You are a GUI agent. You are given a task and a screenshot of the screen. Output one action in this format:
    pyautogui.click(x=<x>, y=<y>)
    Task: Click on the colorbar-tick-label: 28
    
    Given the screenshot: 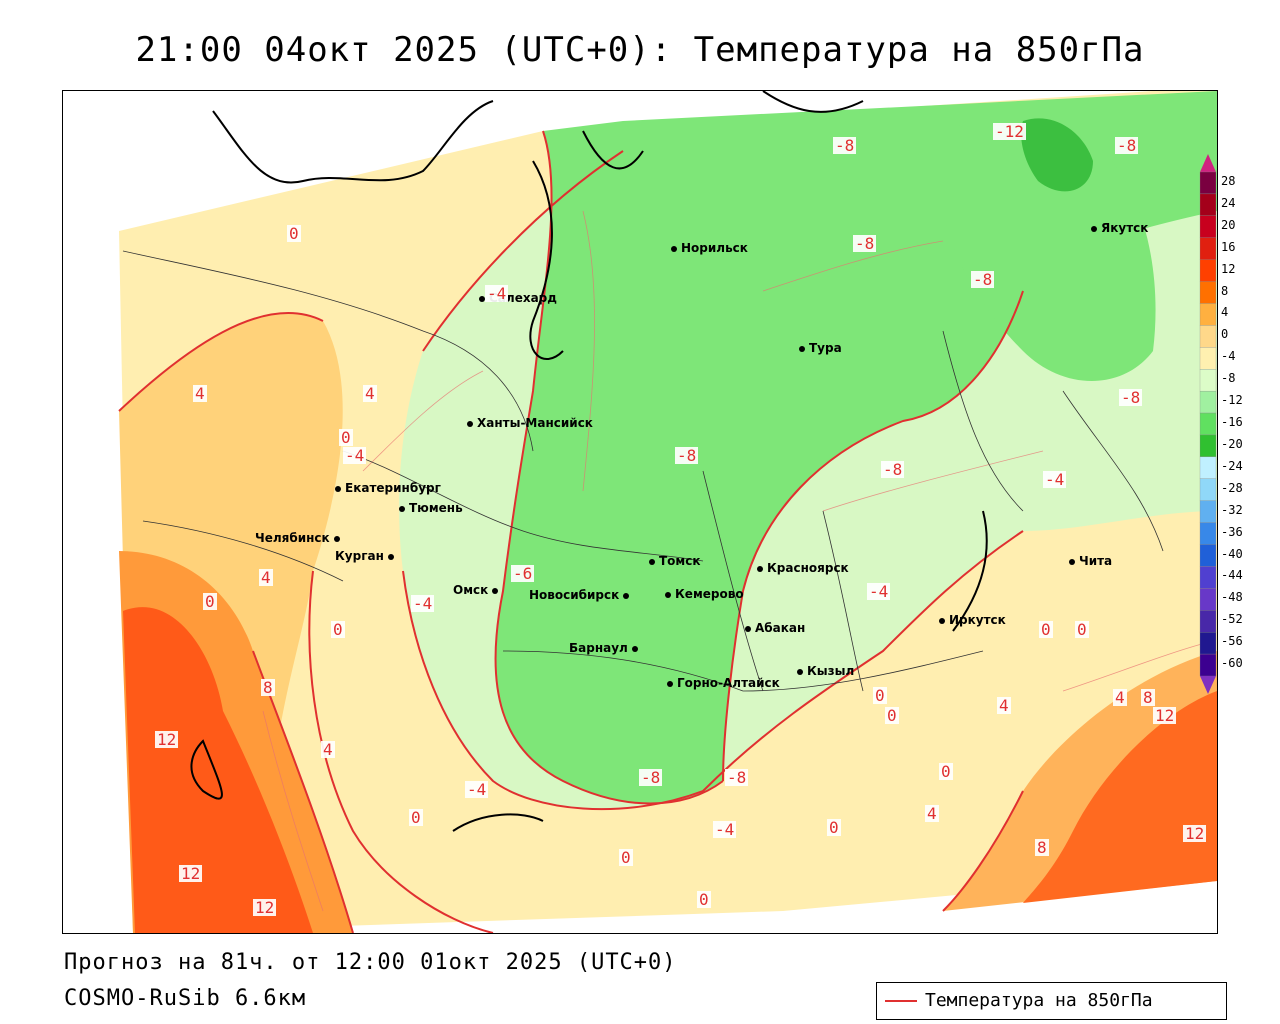 What is the action you would take?
    pyautogui.click(x=1228, y=181)
    